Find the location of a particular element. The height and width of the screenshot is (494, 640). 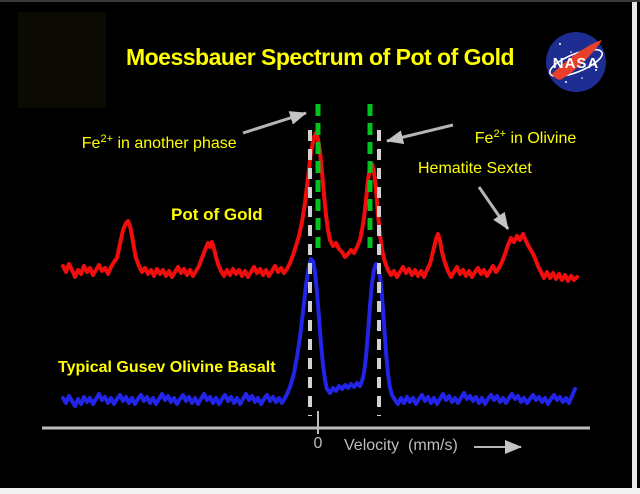

arrow-fe-olivine is located at coordinates (420, 134).